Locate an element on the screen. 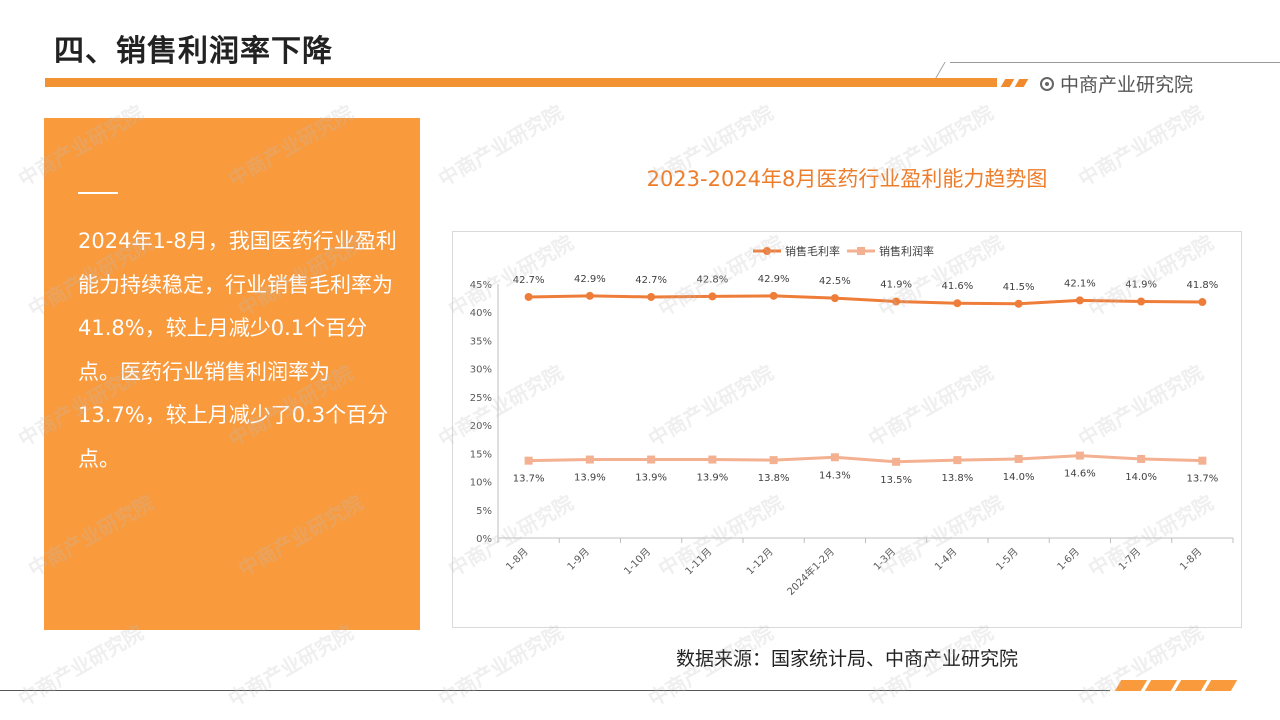  x-tick-label: 1-4月 is located at coordinates (945, 559).